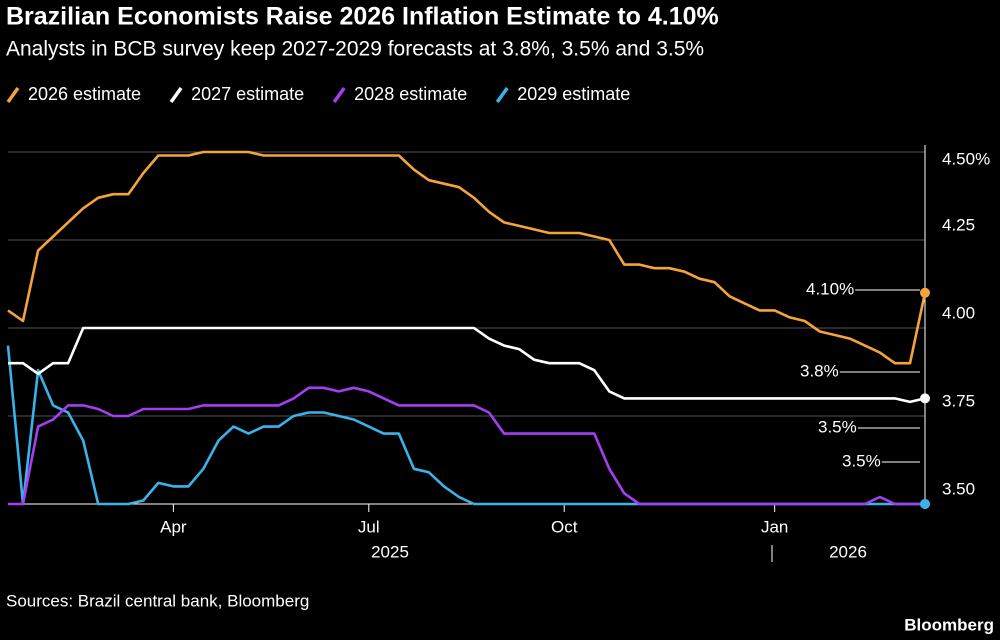  Describe the element at coordinates (966, 158) in the screenshot. I see `y-tick-label: 4.50%` at that location.